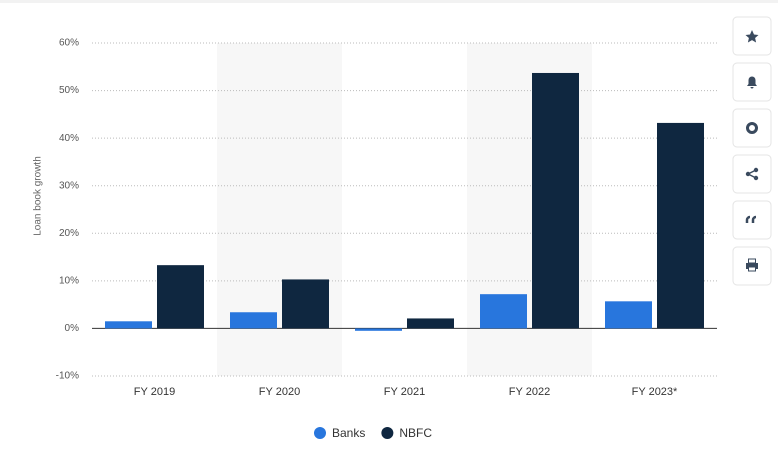  I want to click on y-tick-label: -10%, so click(67, 376).